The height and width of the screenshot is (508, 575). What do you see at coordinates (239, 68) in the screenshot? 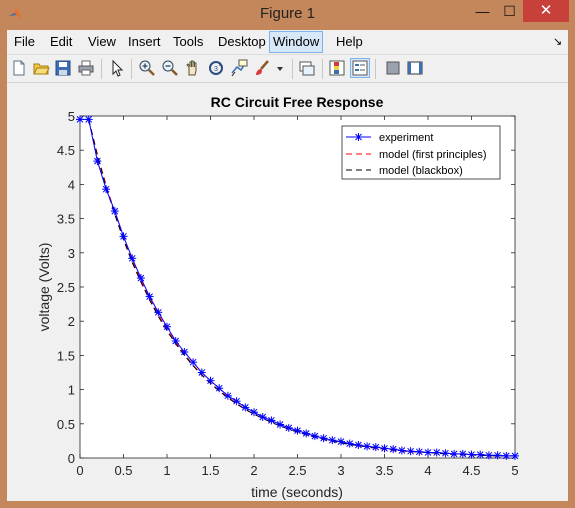
I see `data-cursor-icon` at bounding box center [239, 68].